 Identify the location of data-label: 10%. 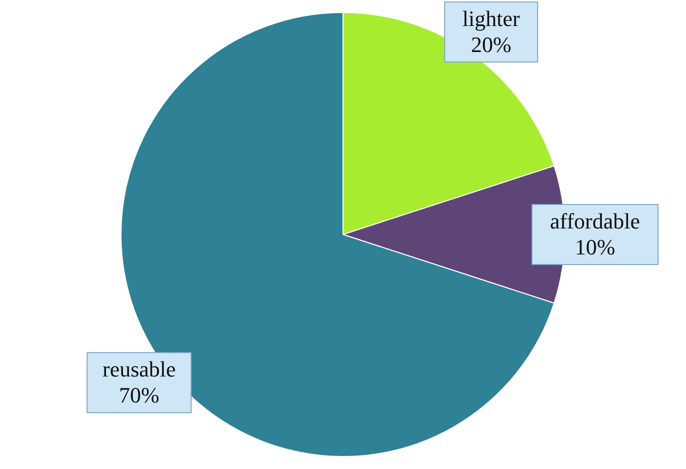
(595, 247).